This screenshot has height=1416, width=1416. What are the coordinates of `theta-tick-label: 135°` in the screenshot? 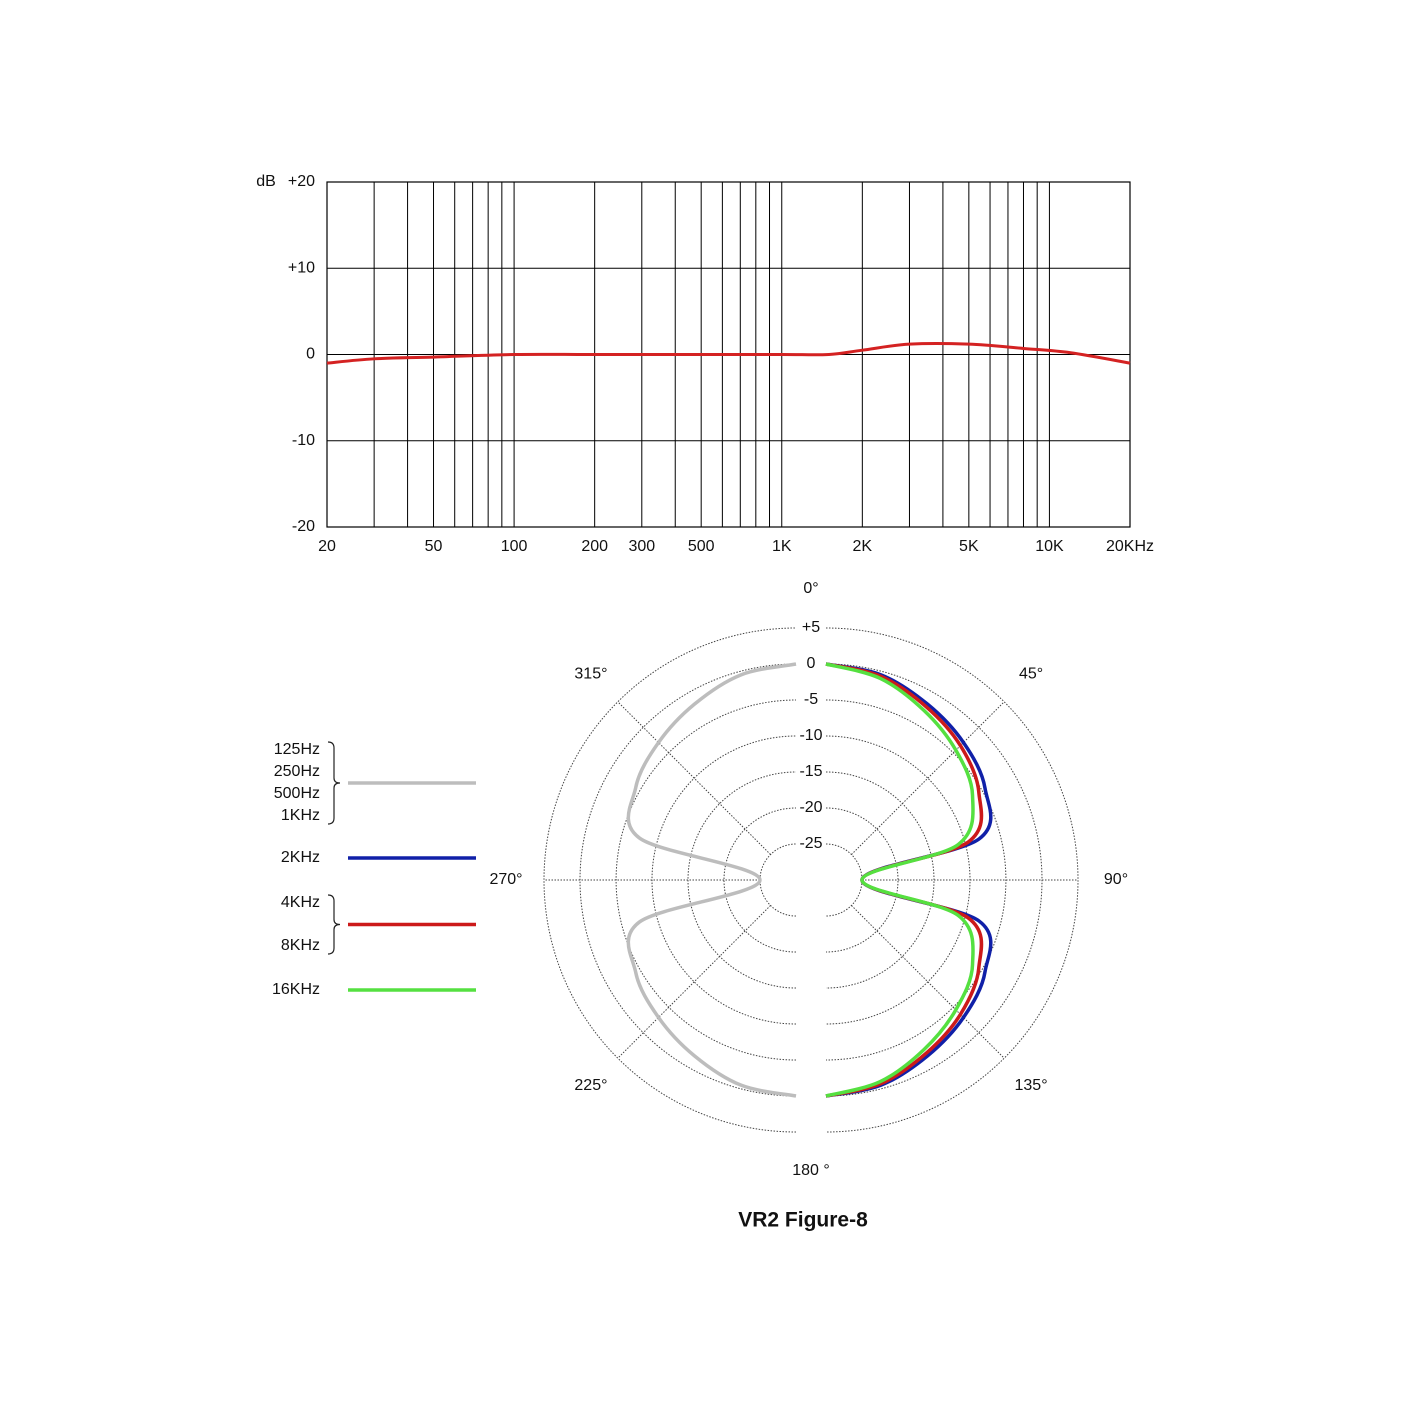 It's located at (1031, 1085).